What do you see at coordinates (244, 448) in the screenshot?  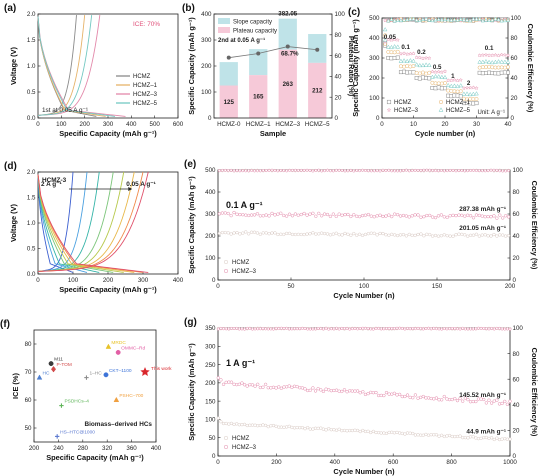 I see `legend-label: HCMZ–3` at bounding box center [244, 448].